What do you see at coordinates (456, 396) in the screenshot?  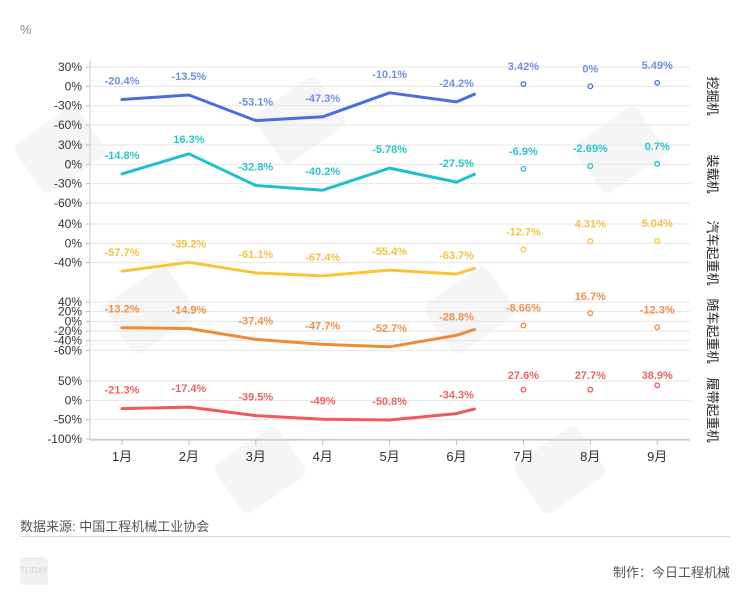 I see `data-label: -34.3%` at bounding box center [456, 396].